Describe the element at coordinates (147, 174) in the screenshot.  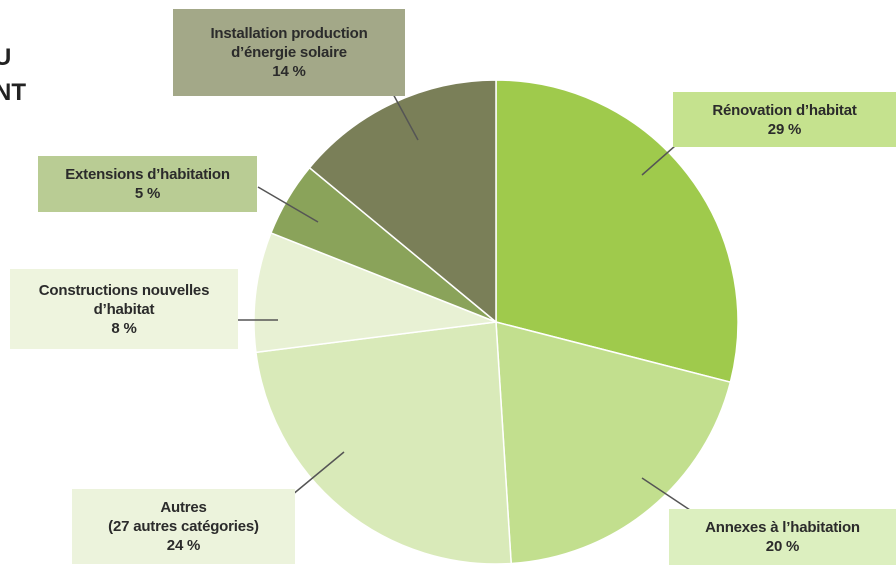
I see `slice-label-extensions-line-1: Extensions d’habitation` at that location.